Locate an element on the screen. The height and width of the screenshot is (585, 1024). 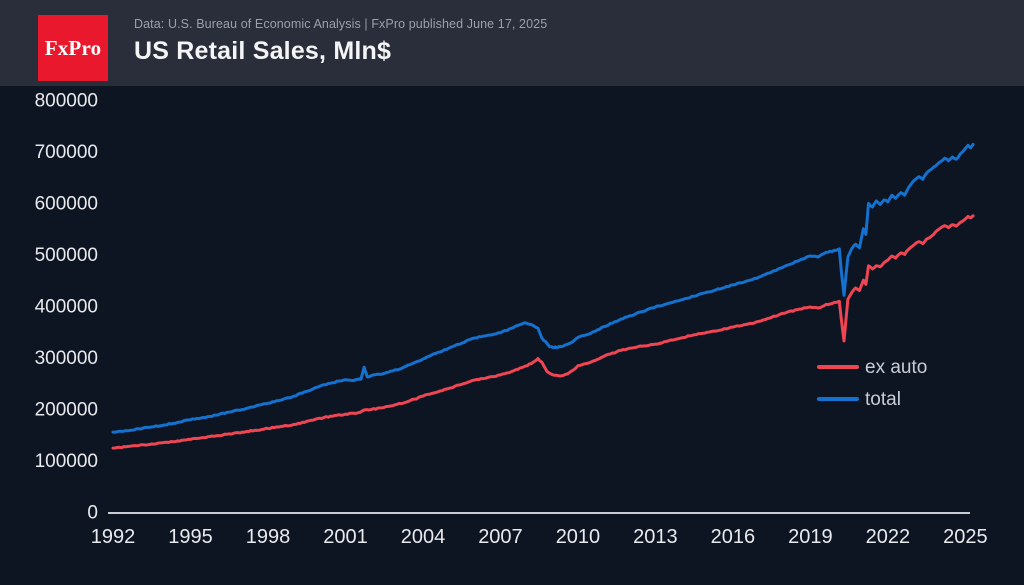
x-axis-label: 2016 is located at coordinates (733, 537).